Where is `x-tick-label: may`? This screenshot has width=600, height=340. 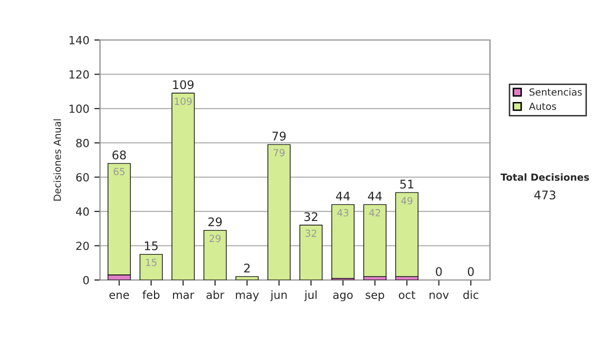
x-tick-label: may is located at coordinates (247, 297).